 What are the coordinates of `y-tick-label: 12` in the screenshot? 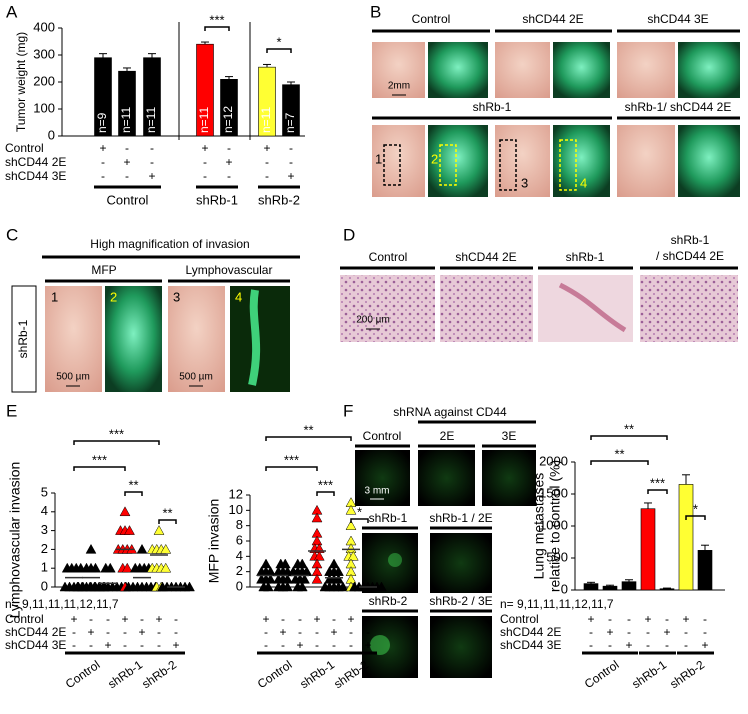 It's located at (236, 493).